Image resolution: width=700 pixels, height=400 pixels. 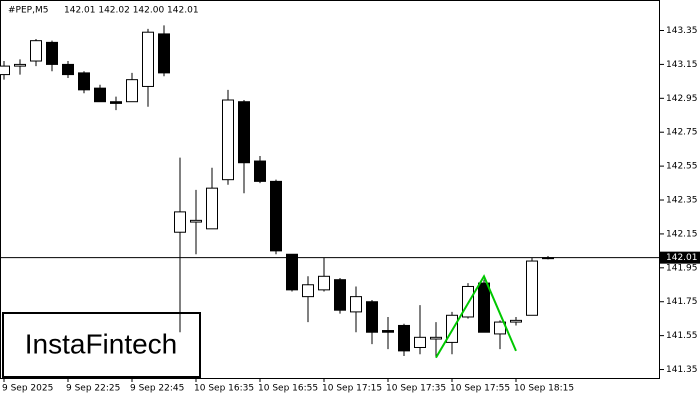 I want to click on price-label-box, so click(x=680, y=257).